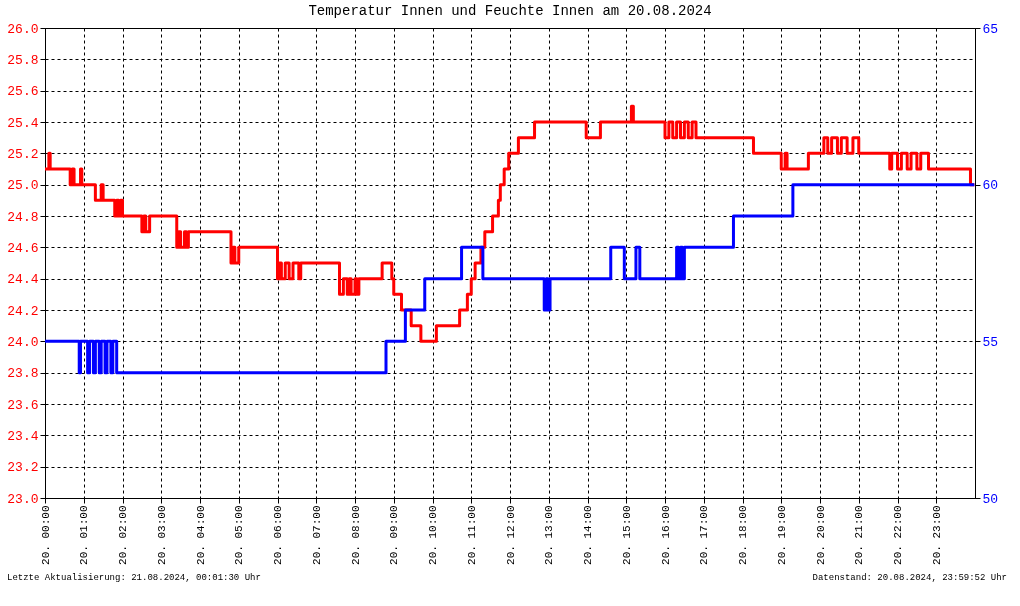  Describe the element at coordinates (23, 405) in the screenshot. I see `y-tick-label: 23.6` at that location.